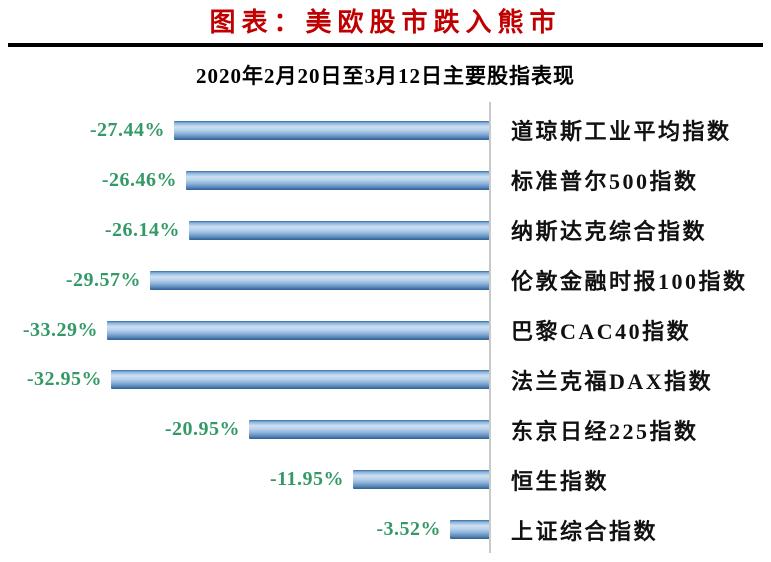  Describe the element at coordinates (621, 132) in the screenshot. I see `category-label: 道琼斯工业平均指数` at that location.